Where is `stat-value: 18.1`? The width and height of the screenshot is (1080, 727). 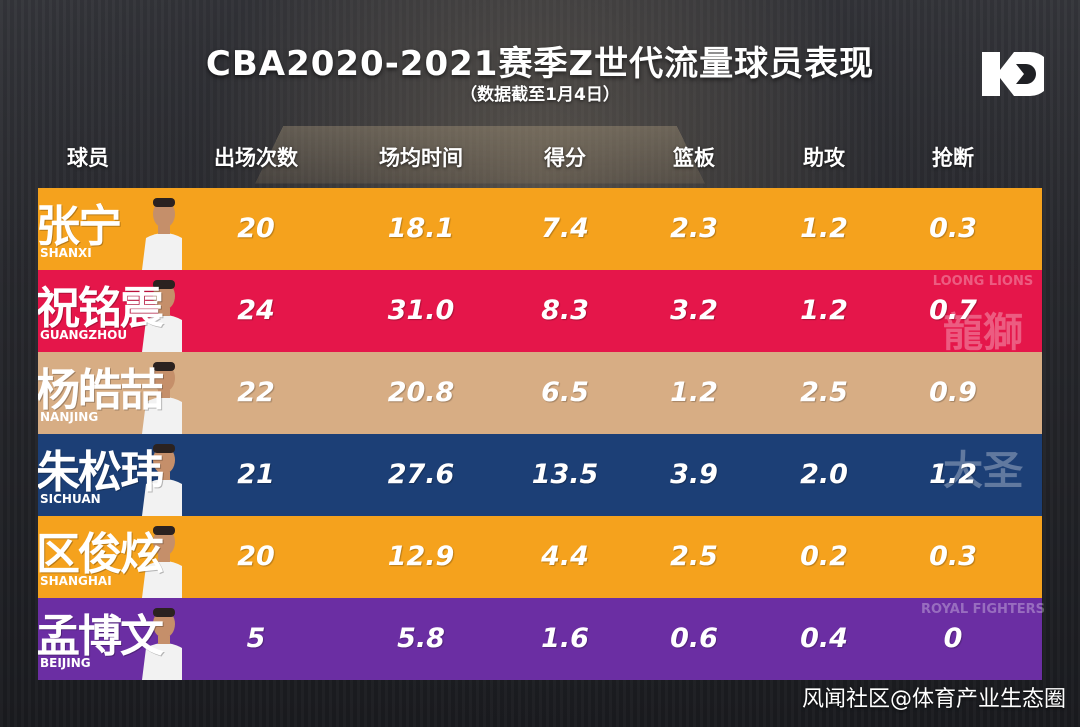 stat-value: 18.1 is located at coordinates (421, 228).